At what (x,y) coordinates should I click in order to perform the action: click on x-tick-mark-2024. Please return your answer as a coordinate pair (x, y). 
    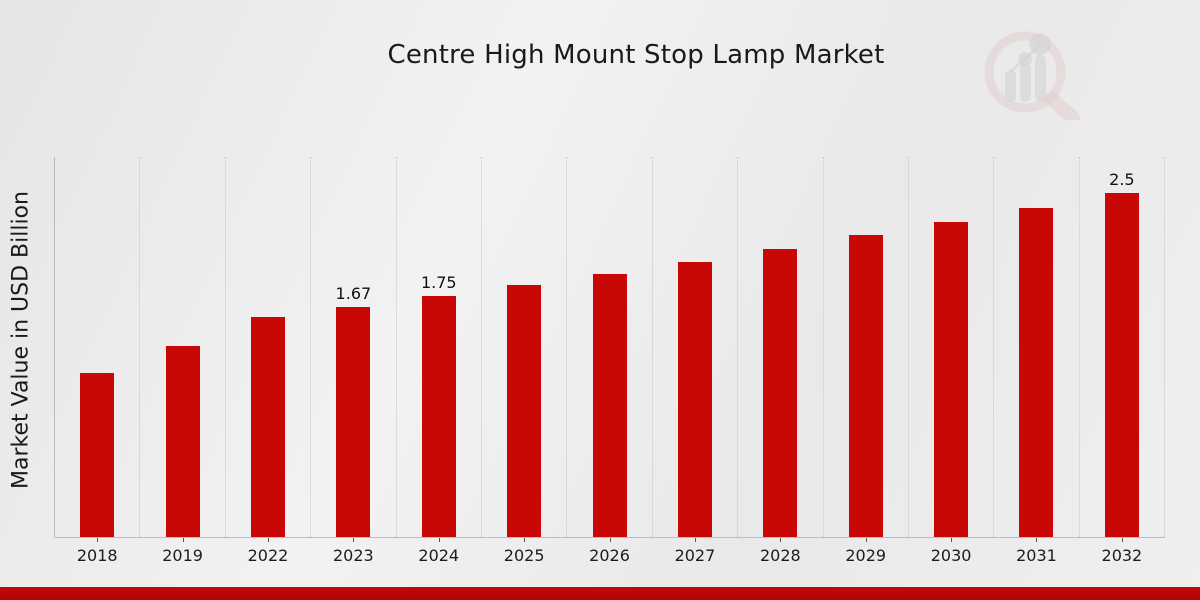
    Looking at the image, I should click on (439, 540).